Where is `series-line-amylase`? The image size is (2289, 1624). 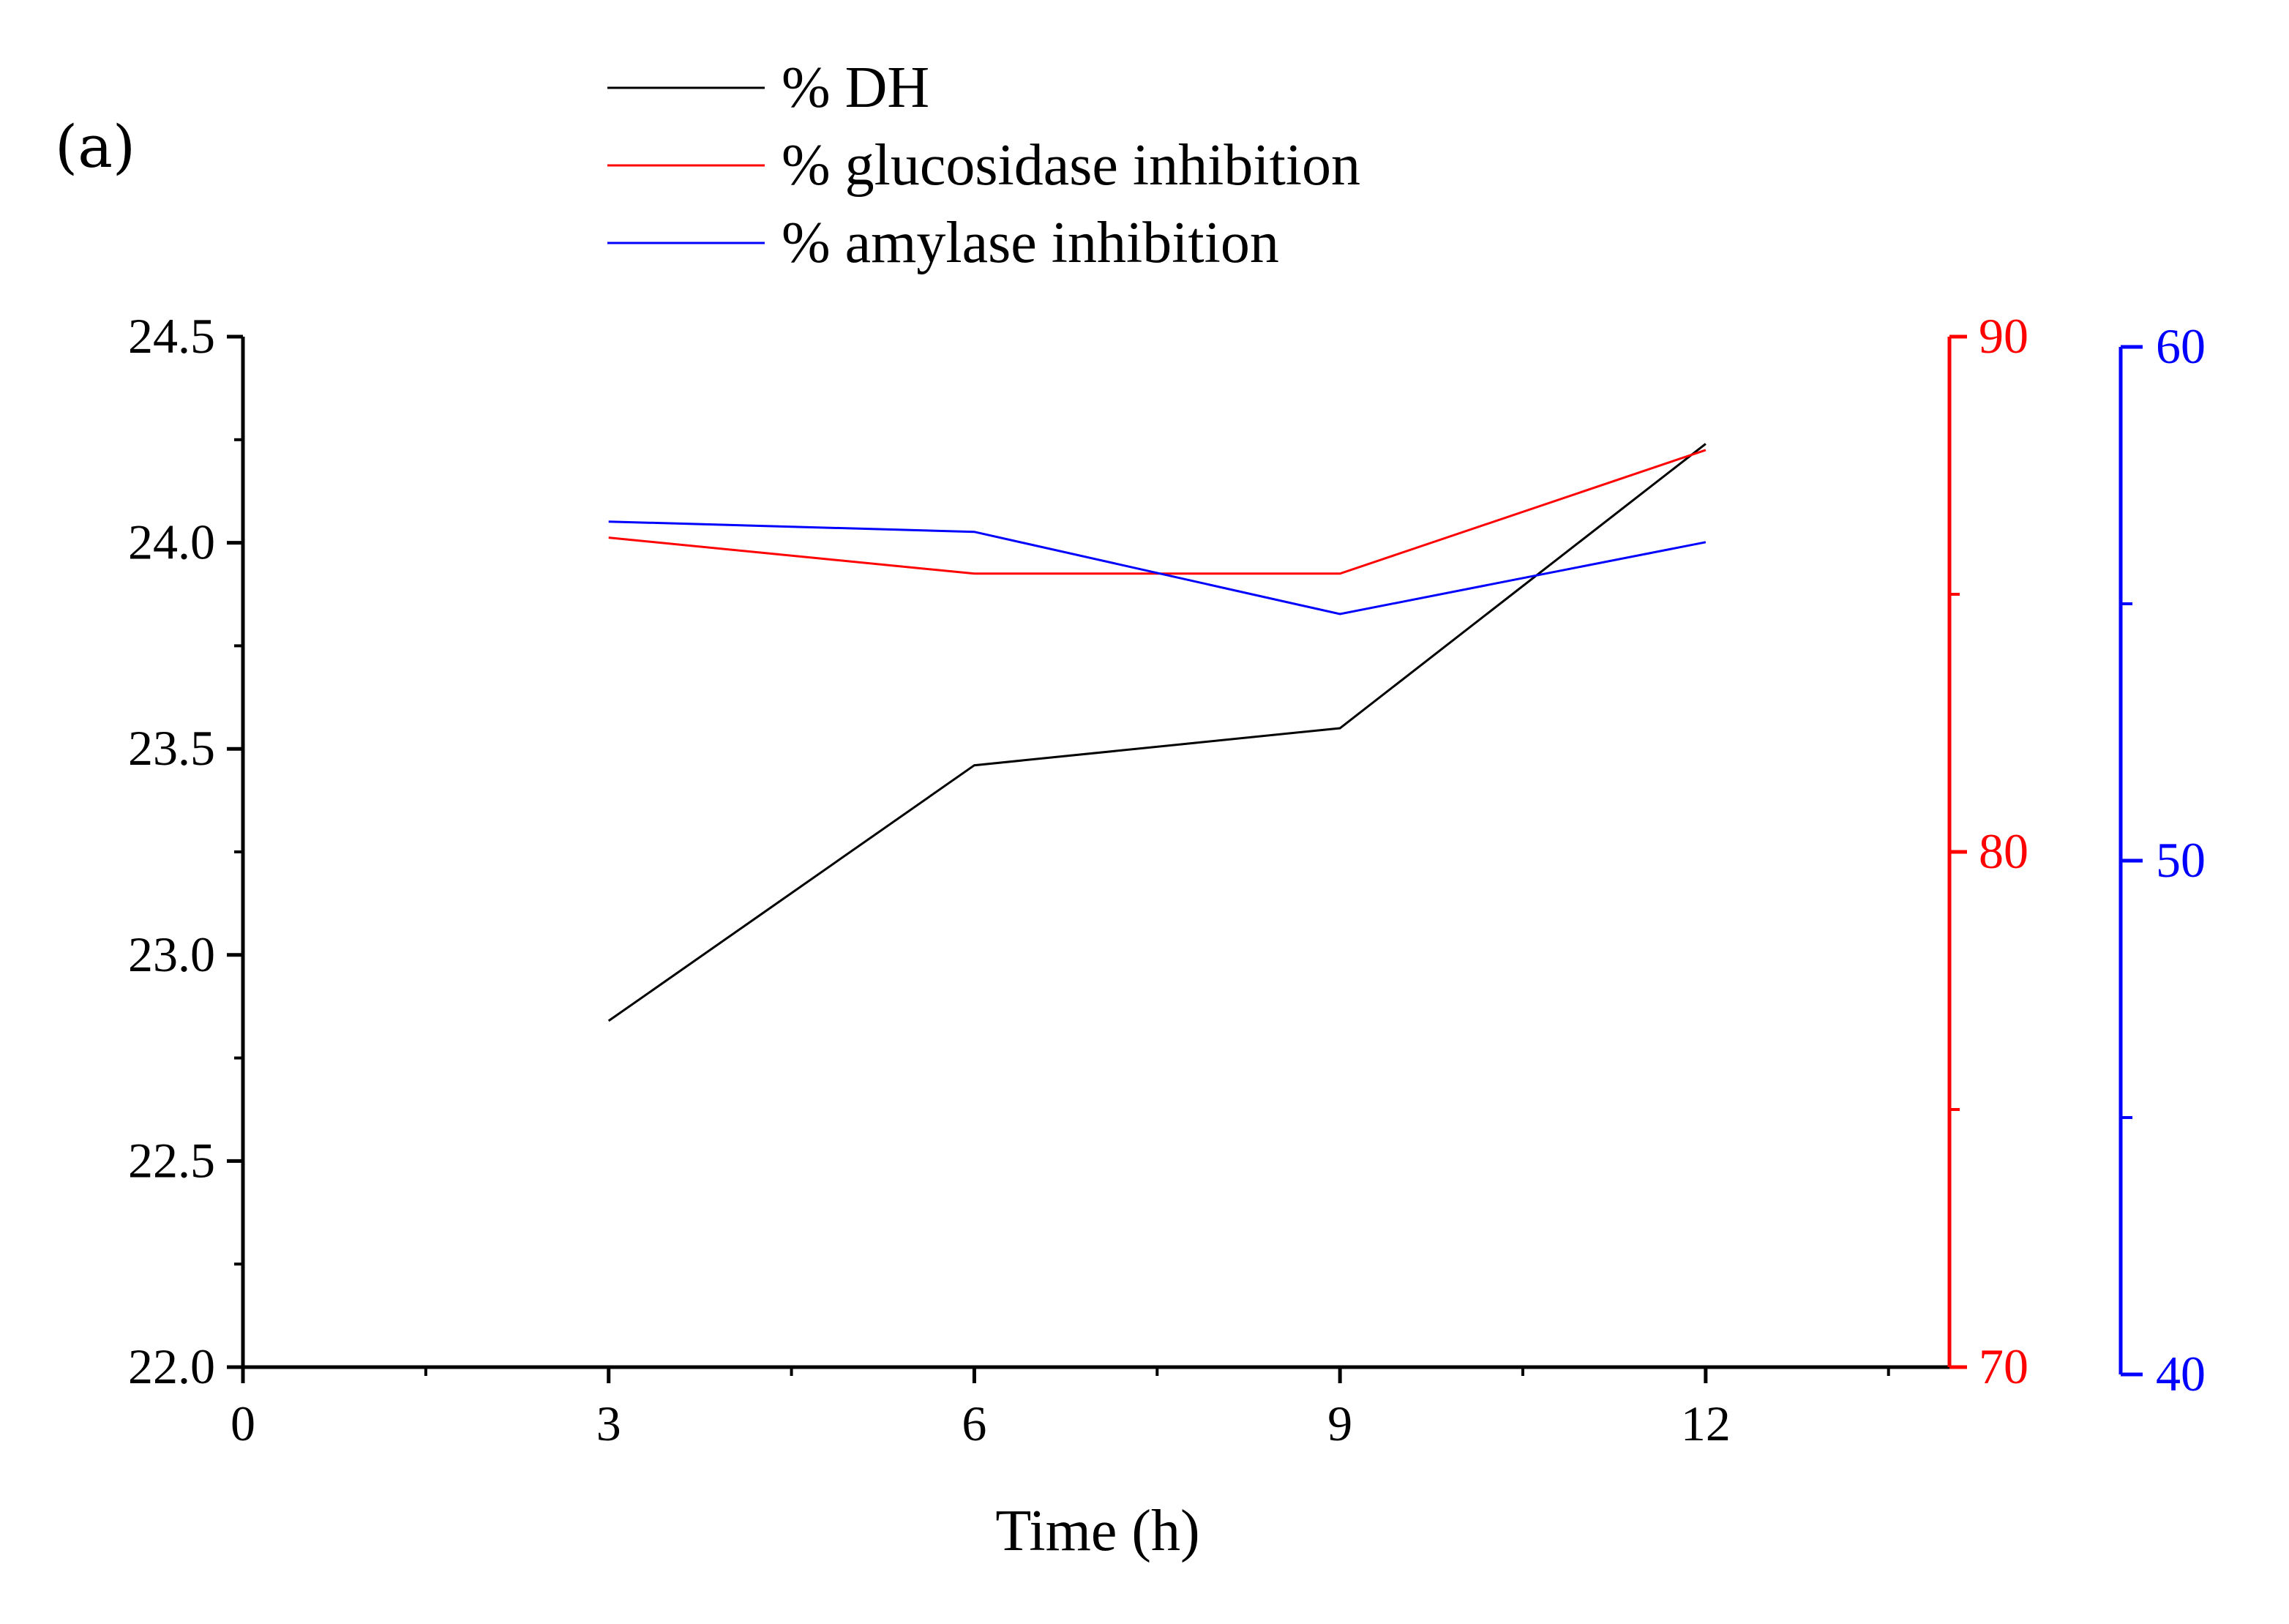
series-line-amylase is located at coordinates (1157, 567).